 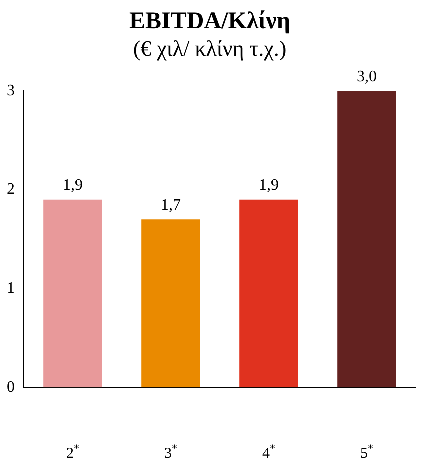 I want to click on x-tick-label: 4*, so click(x=269, y=452).